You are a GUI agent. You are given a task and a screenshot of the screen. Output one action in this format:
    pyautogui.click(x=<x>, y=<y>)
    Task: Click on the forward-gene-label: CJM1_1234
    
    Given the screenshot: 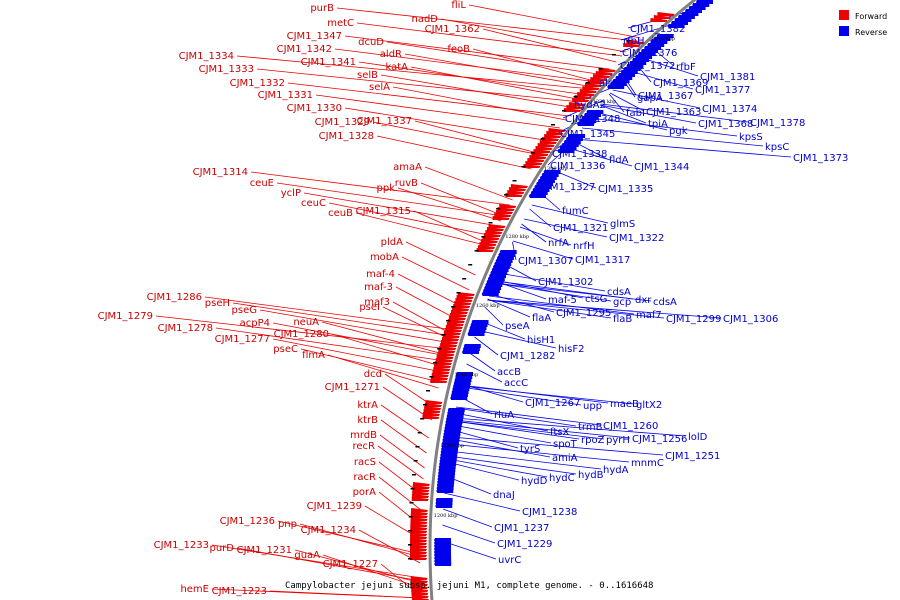 What is the action you would take?
    pyautogui.click(x=328, y=530)
    